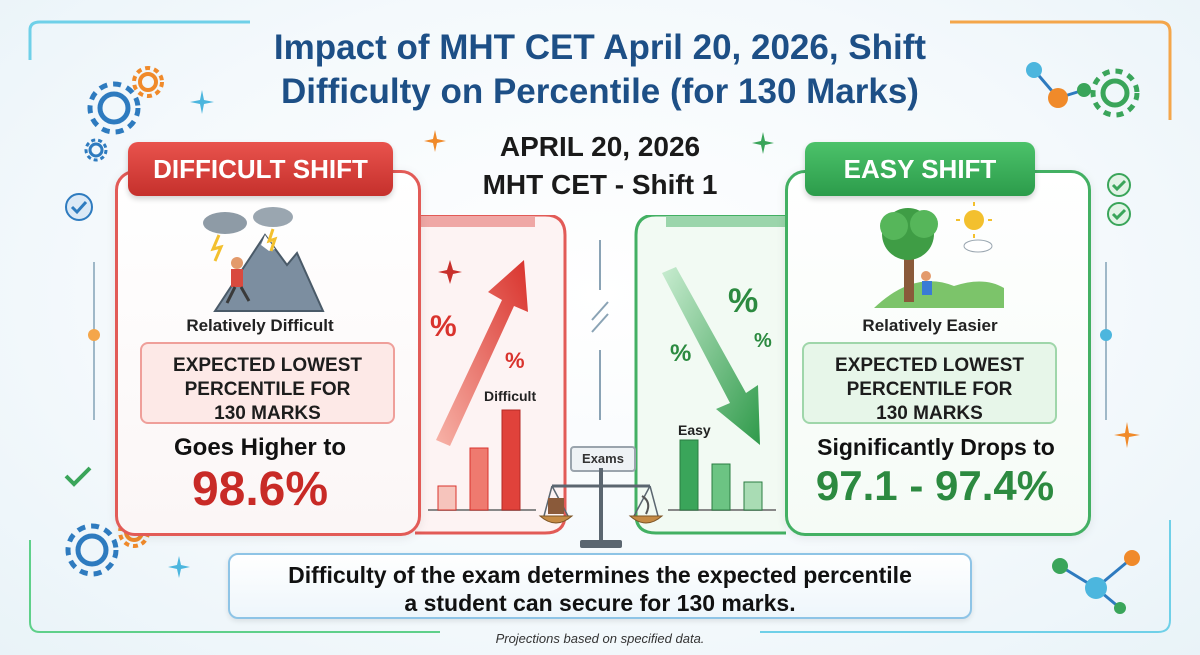 The width and height of the screenshot is (1200, 655). Describe the element at coordinates (600, 91) in the screenshot. I see `title-line-2: Difficulty on Percentile (for 130 Marks)` at that location.